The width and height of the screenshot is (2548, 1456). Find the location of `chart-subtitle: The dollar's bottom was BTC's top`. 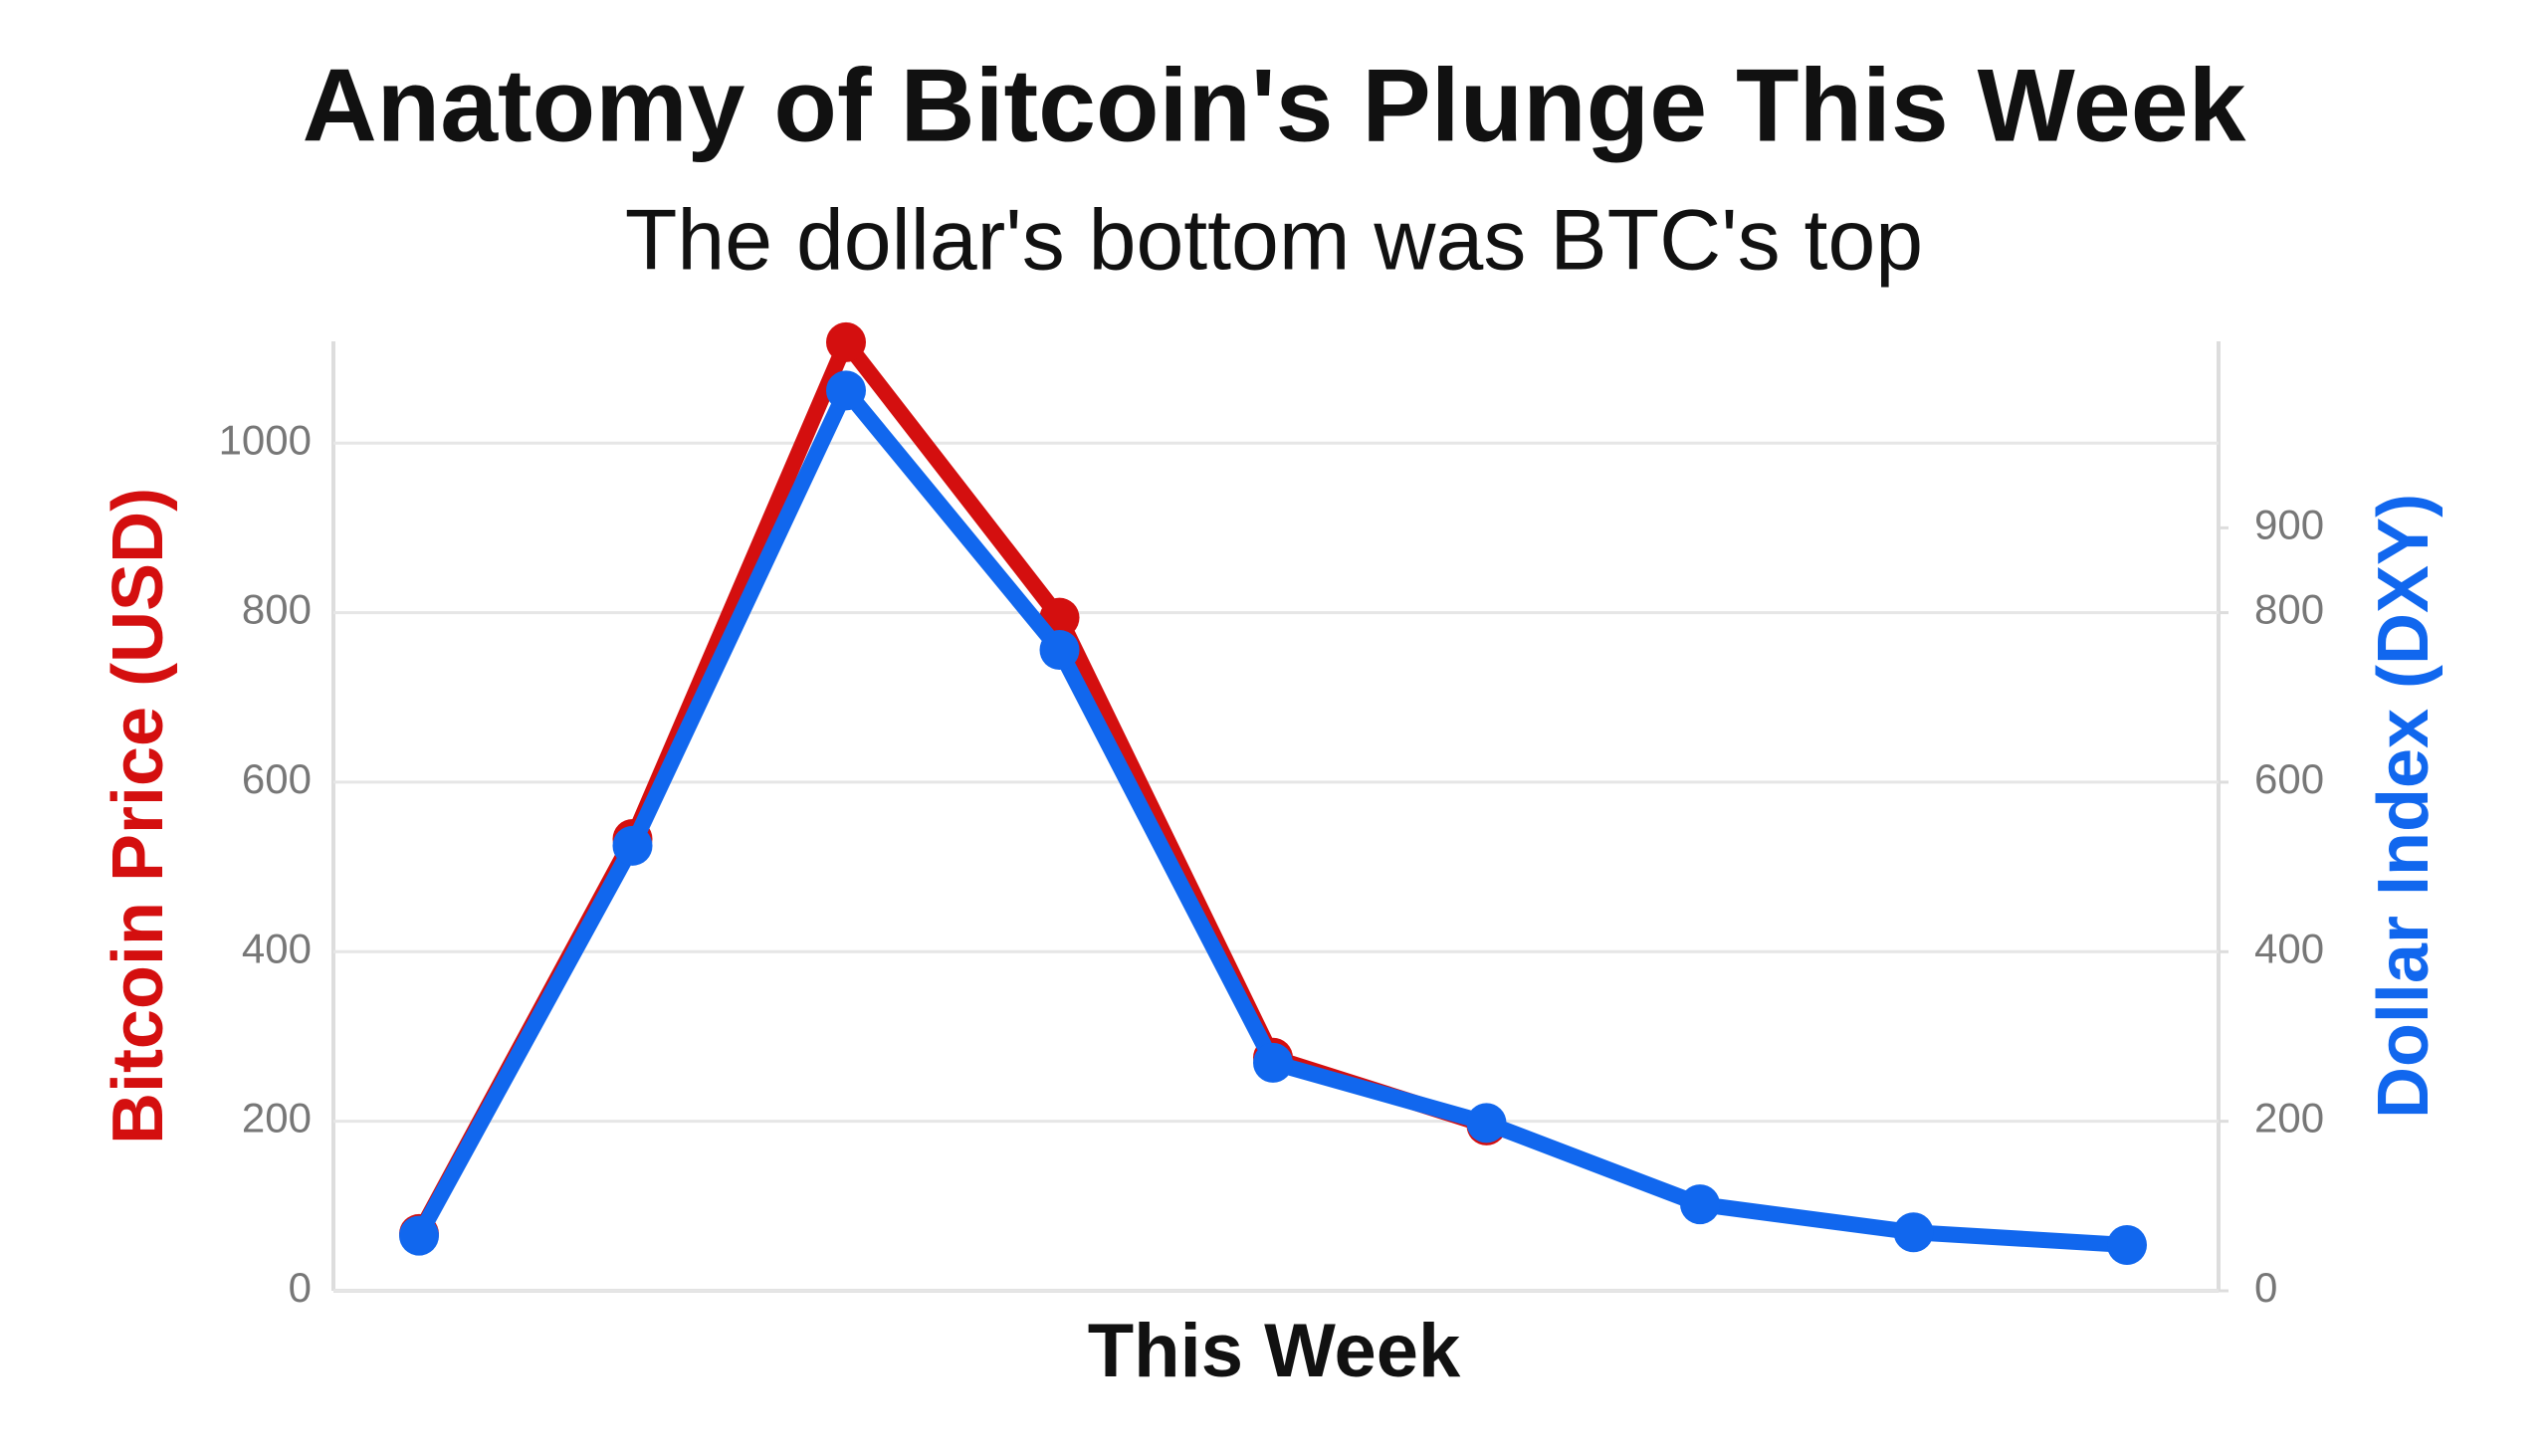

chart-subtitle: The dollar's bottom was BTC's top is located at coordinates (1274, 241).